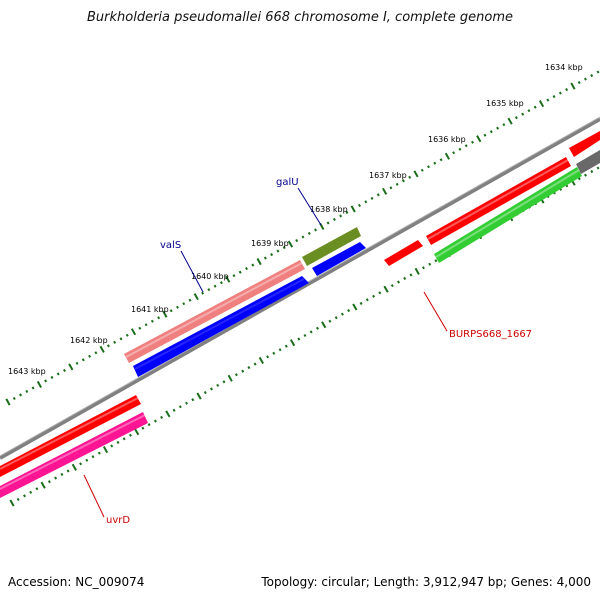 The width and height of the screenshot is (600, 600). Describe the element at coordinates (329, 209) in the screenshot. I see `tick-label: 1638 kbp` at that location.